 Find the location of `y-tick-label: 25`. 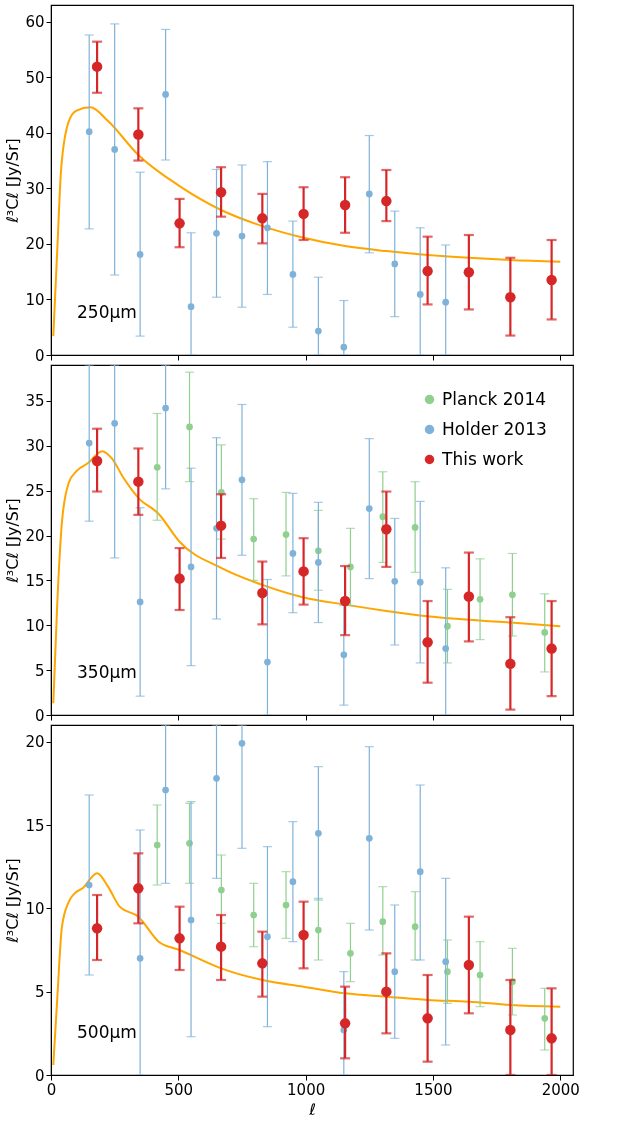

y-tick-label: 25 is located at coordinates (35, 491).